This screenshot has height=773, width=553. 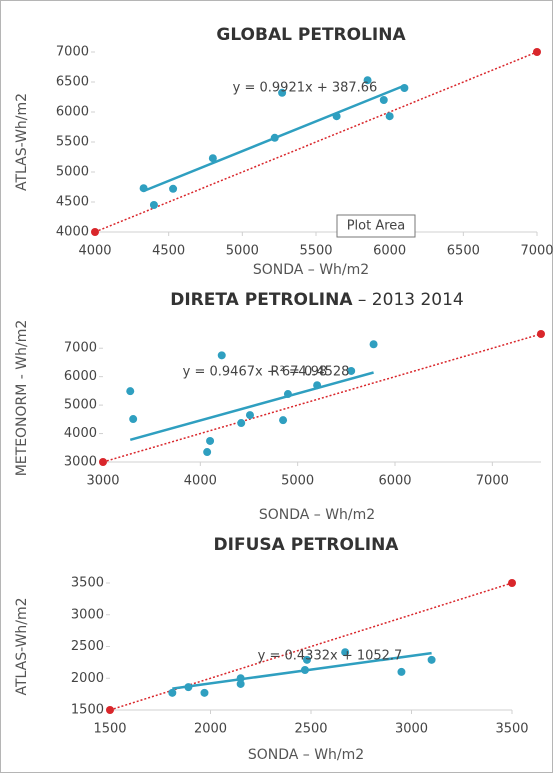 I want to click on tooltip-box, so click(x=376, y=226).